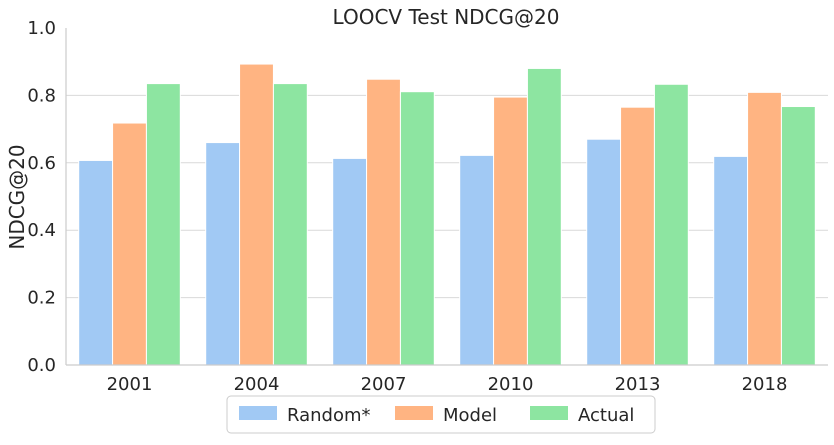 This screenshot has width=834, height=445. I want to click on bar-actual-2004, so click(290, 224).